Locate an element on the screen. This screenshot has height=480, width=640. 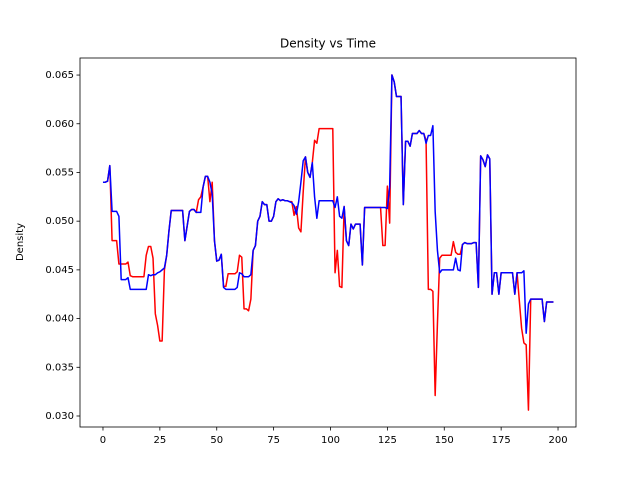
y-tick-label: 0.045 is located at coordinates (59, 270).